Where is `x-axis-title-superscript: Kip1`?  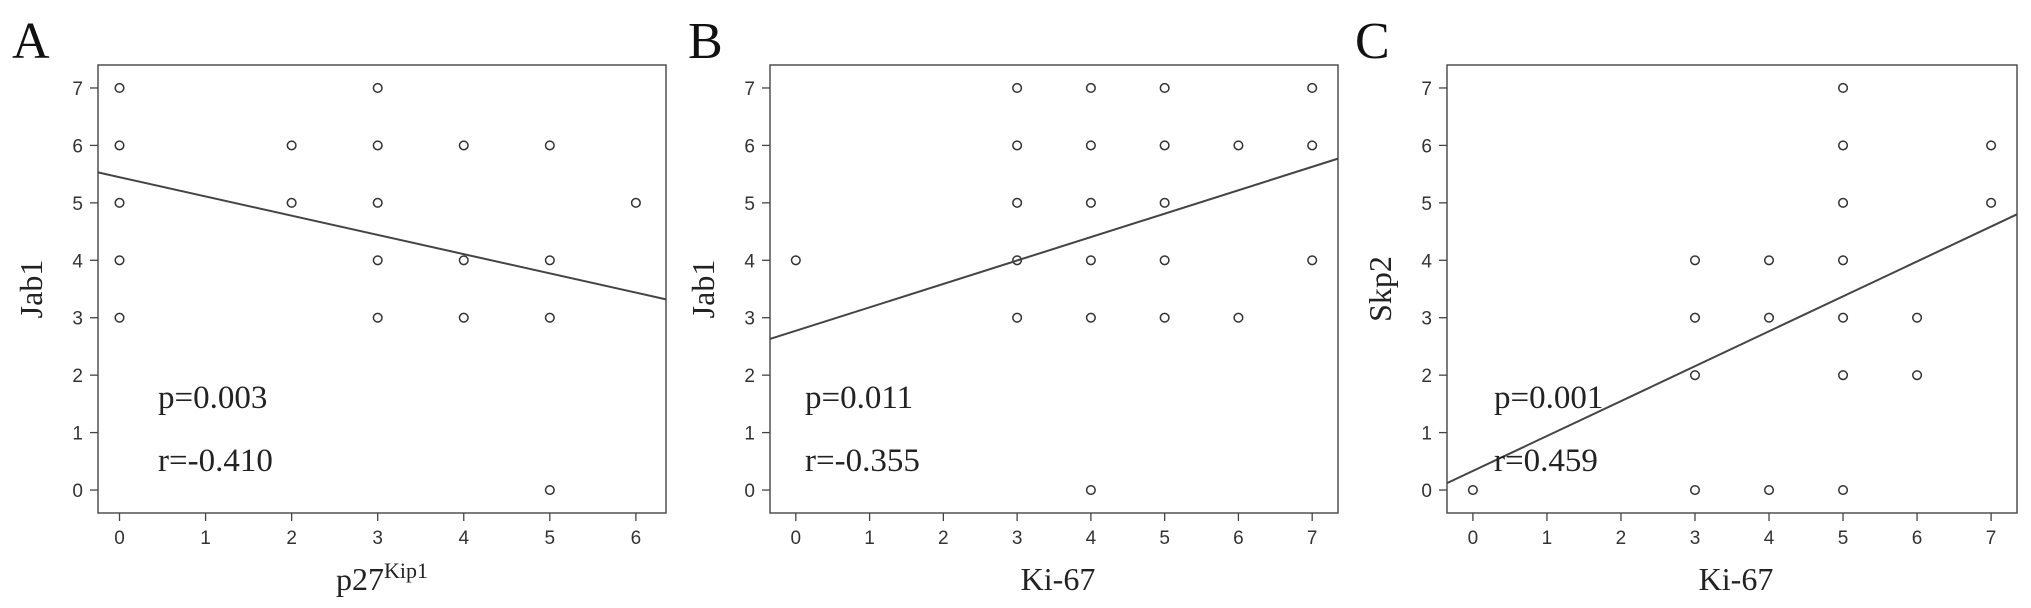
x-axis-title-superscript: Kip1 is located at coordinates (406, 570).